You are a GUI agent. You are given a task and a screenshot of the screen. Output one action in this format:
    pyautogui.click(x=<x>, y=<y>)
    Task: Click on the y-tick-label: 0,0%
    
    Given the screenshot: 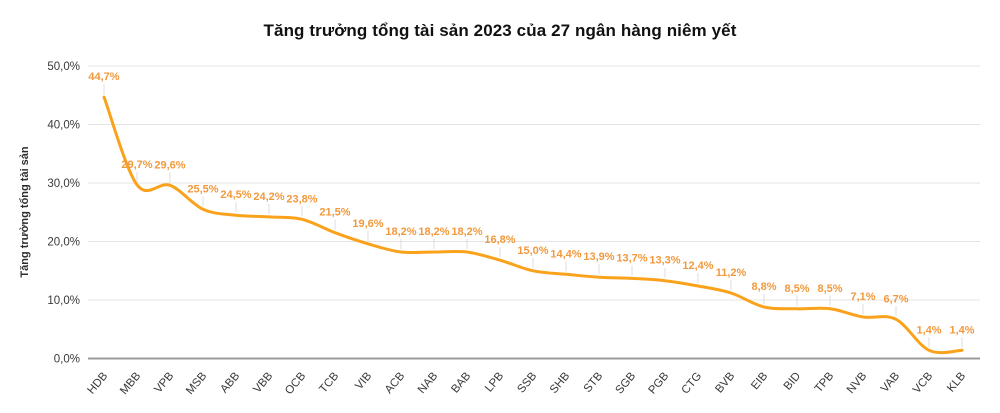 What is the action you would take?
    pyautogui.click(x=67, y=360)
    